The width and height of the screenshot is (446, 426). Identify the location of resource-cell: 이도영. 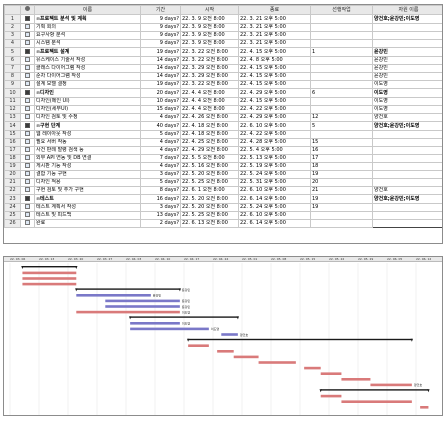
(407, 84).